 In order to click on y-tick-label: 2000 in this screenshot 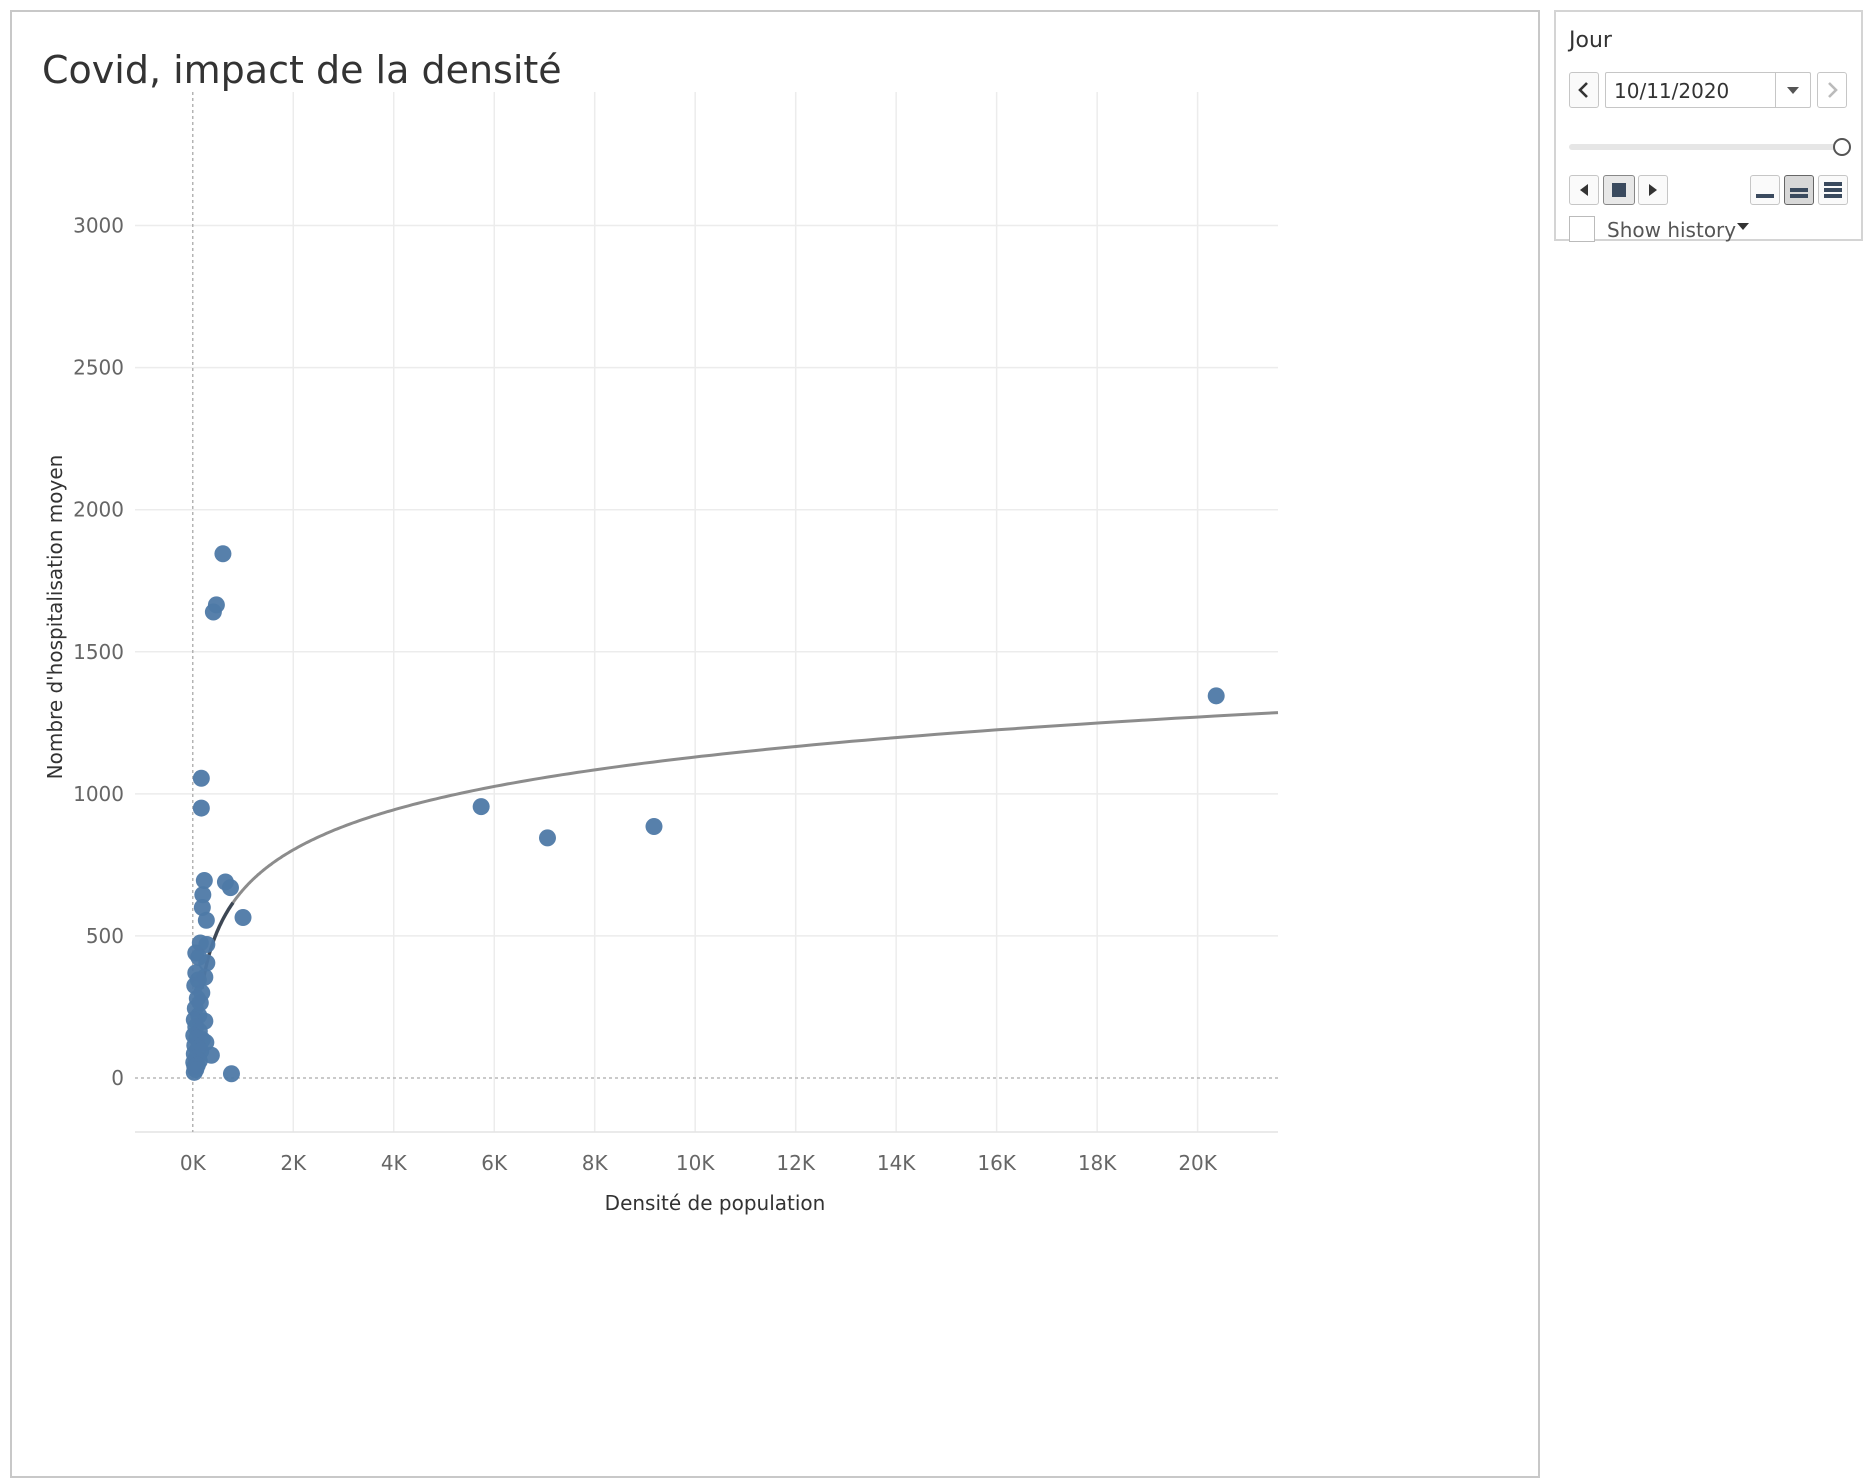, I will do `click(98, 510)`.